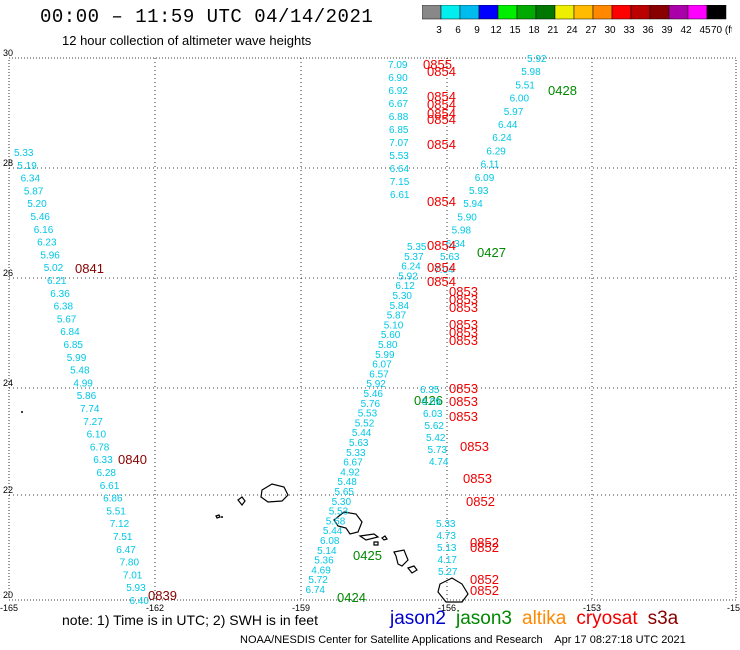 This screenshot has height=650, width=740. I want to click on wave-height-value: 5.35, so click(417, 247).